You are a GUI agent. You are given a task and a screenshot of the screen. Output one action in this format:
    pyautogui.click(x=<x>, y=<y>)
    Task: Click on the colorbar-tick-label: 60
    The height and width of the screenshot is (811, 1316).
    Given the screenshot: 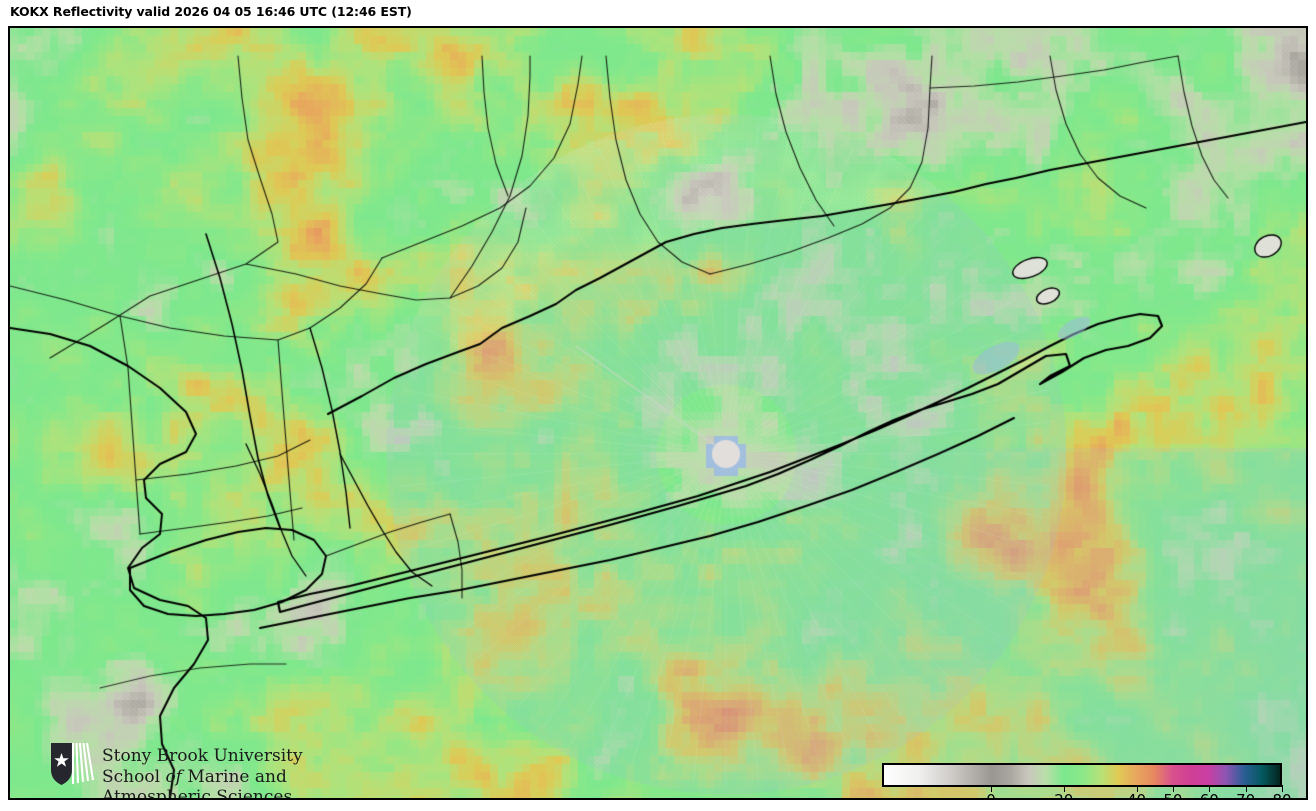 What is the action you would take?
    pyautogui.click(x=1209, y=795)
    